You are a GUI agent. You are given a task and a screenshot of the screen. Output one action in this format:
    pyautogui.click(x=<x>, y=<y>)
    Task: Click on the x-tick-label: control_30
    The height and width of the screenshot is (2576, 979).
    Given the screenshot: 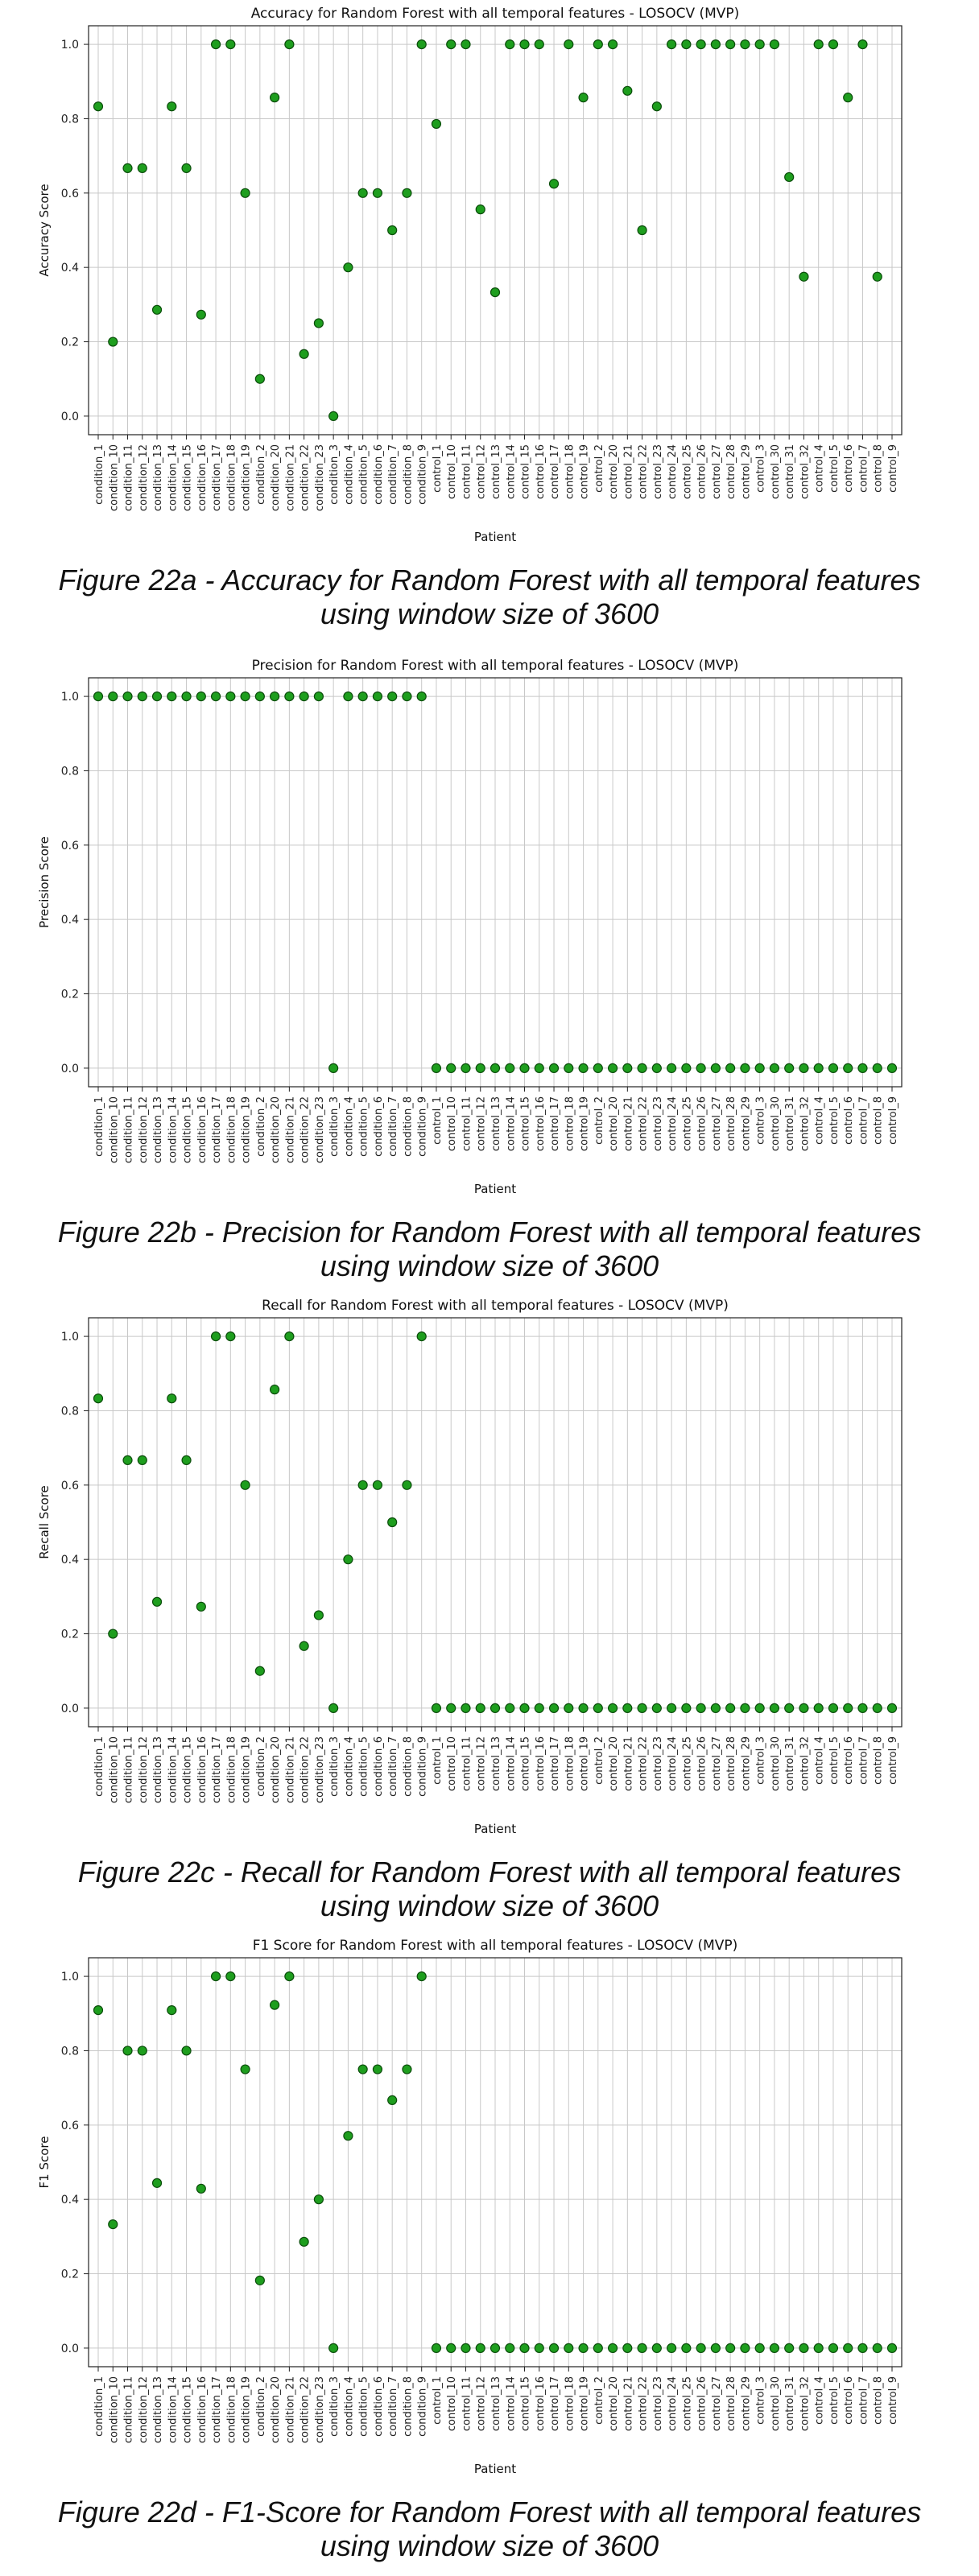 What is the action you would take?
    pyautogui.click(x=776, y=1123)
    